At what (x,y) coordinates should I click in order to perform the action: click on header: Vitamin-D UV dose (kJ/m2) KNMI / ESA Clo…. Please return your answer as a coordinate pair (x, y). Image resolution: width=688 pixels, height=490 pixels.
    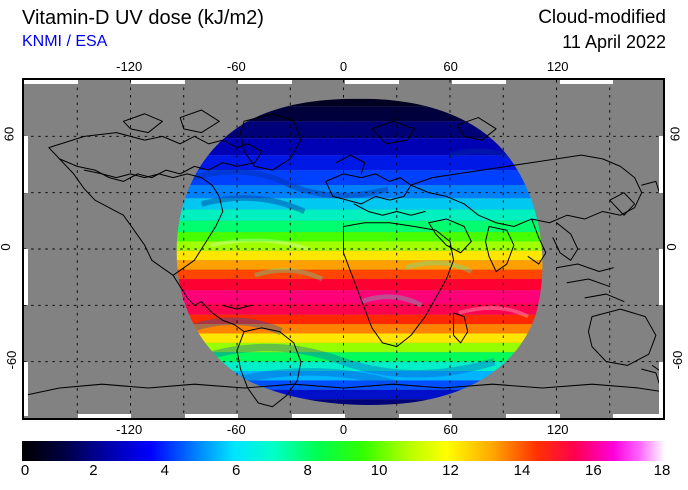
    Looking at the image, I should click on (344, 28).